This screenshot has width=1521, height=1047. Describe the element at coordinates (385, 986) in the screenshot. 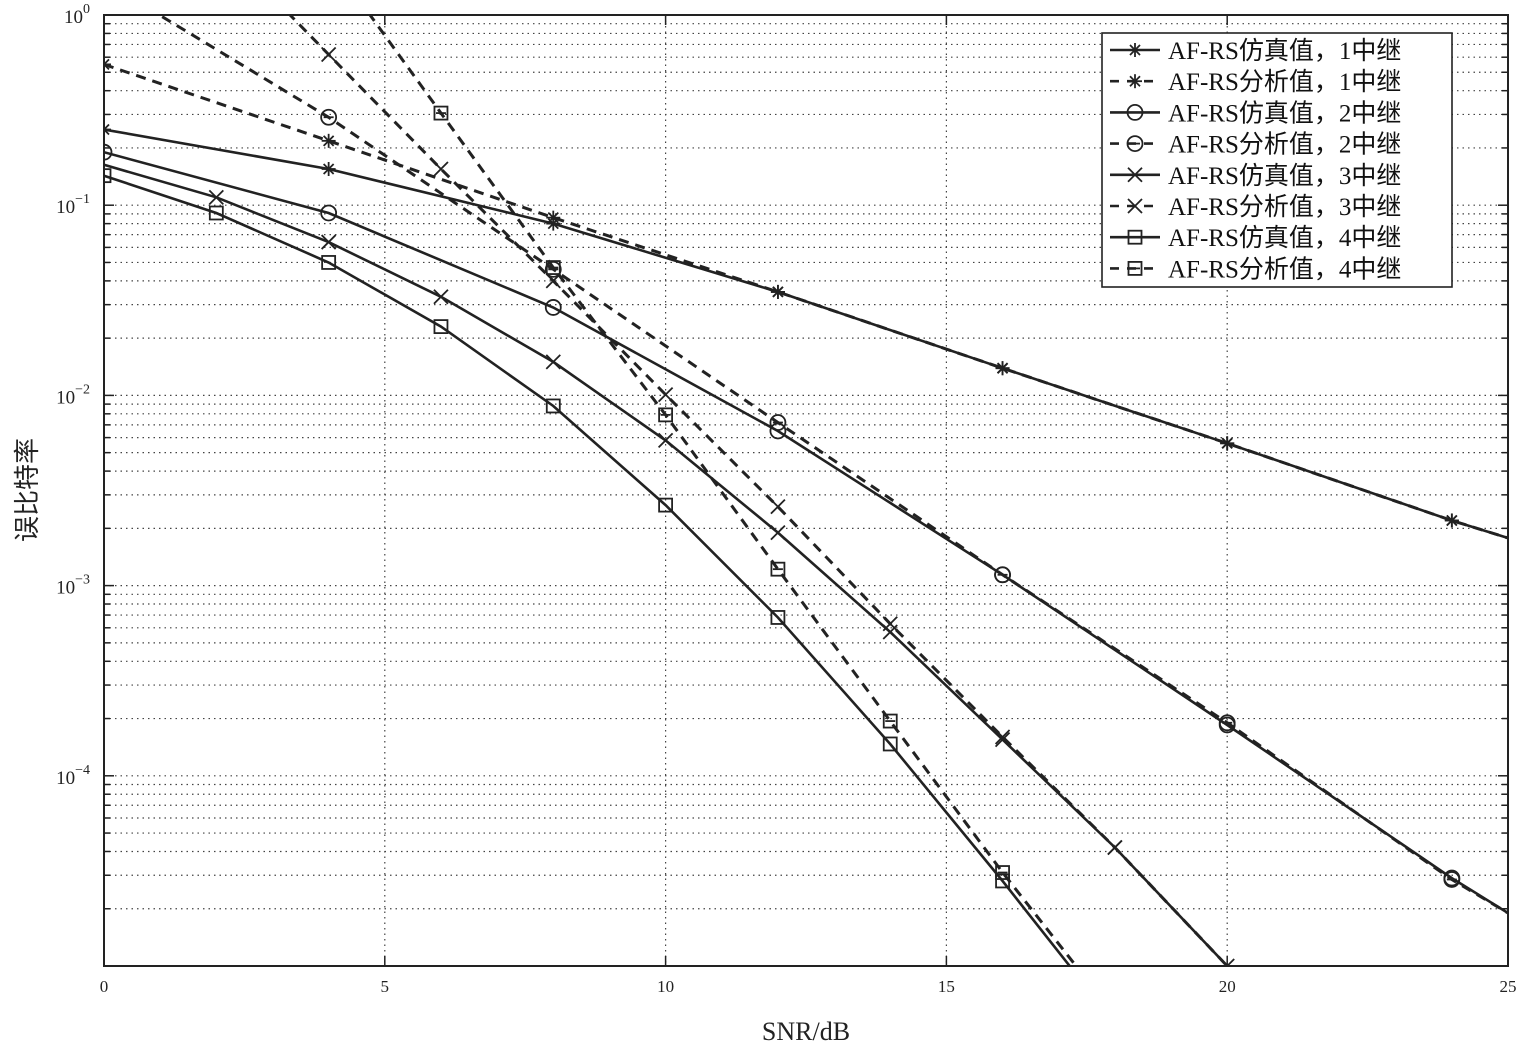

I see `x-tick-label: 5` at that location.